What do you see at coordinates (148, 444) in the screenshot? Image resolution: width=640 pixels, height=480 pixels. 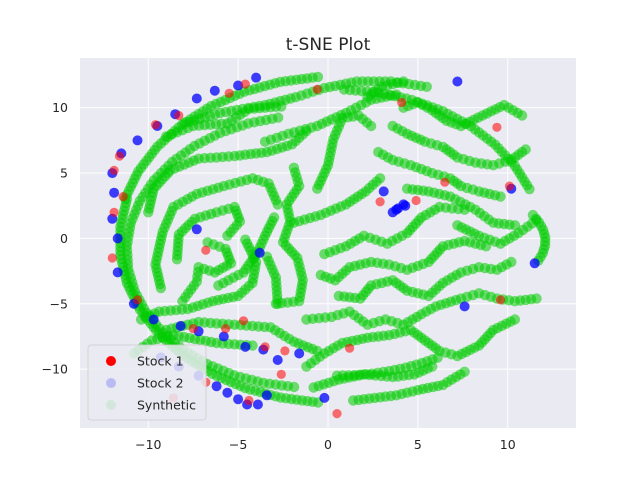 I see `x-tick-label: −10` at bounding box center [148, 444].